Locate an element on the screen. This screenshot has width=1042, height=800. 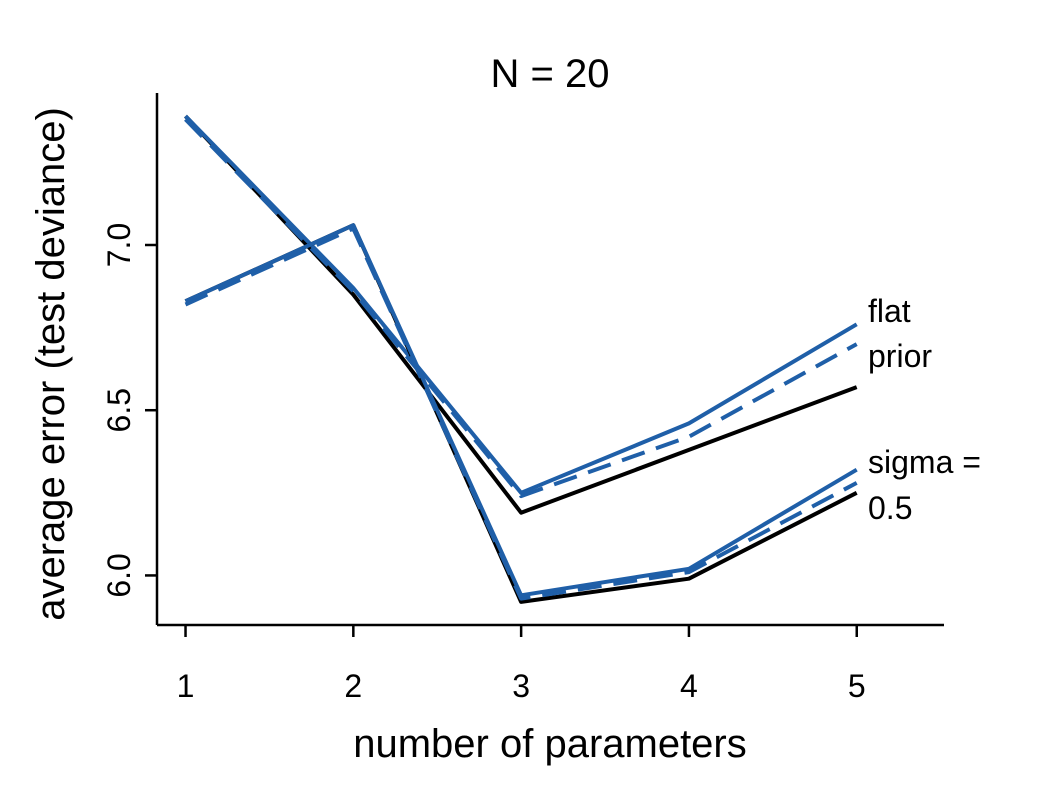
annotation-label: prior is located at coordinates (900, 356).